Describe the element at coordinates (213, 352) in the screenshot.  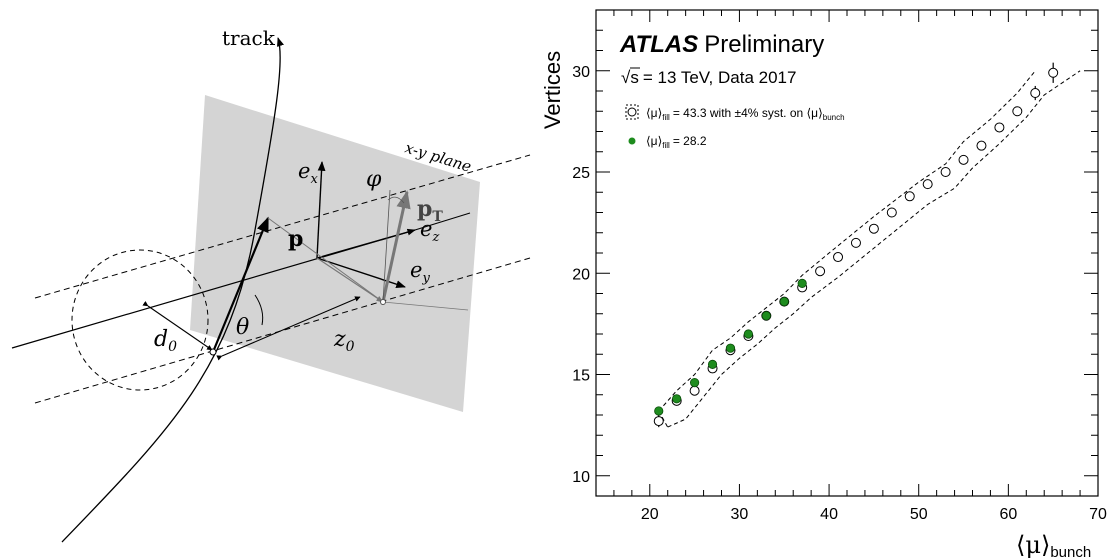
I see `perigee-point` at that location.